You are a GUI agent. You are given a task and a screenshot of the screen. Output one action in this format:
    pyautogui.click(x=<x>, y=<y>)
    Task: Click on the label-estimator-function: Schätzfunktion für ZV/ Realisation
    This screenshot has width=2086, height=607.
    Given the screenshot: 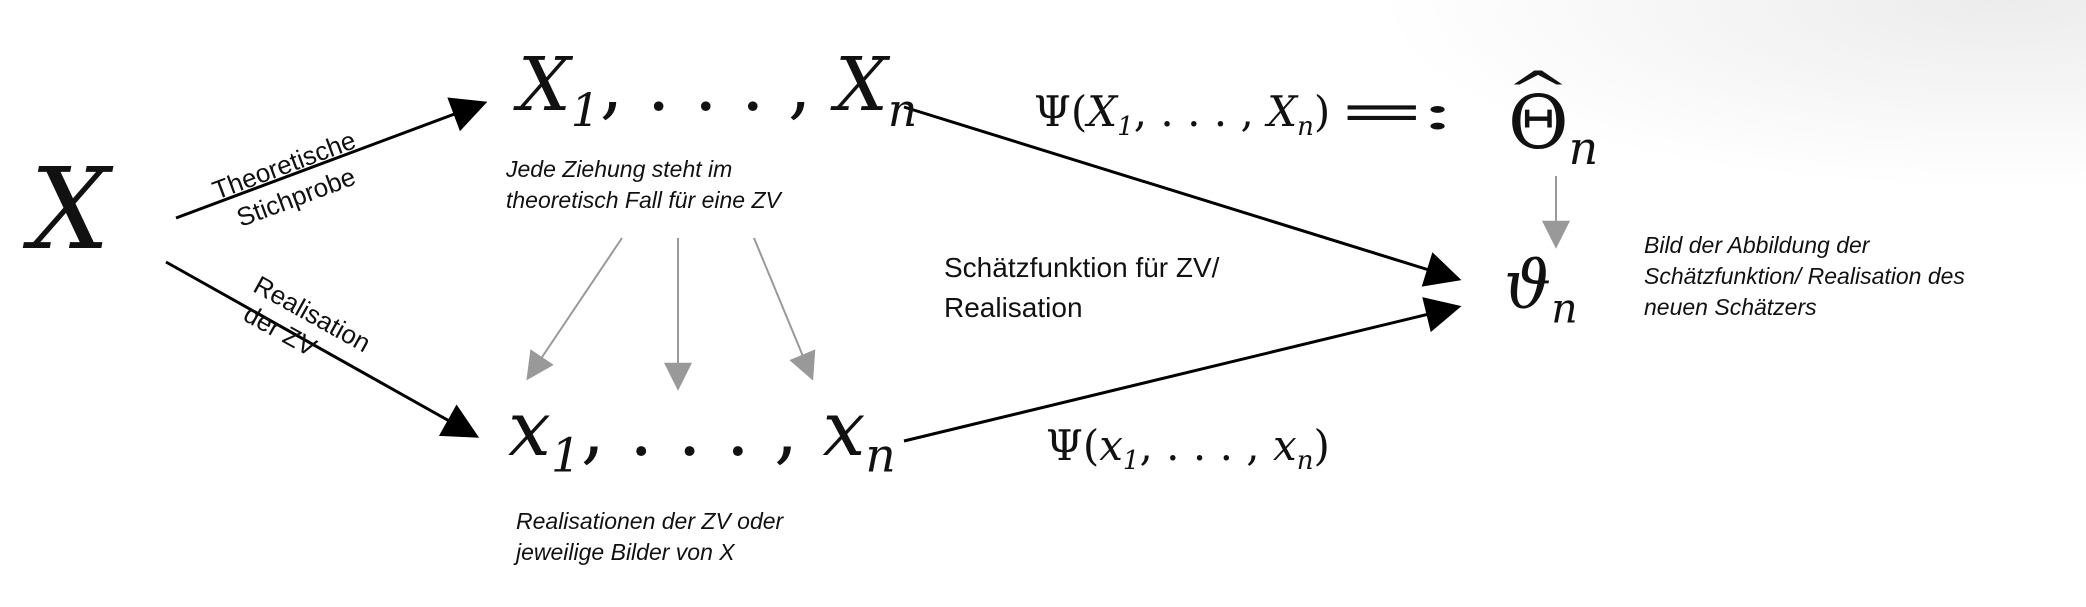 What is the action you would take?
    pyautogui.click(x=1081, y=288)
    